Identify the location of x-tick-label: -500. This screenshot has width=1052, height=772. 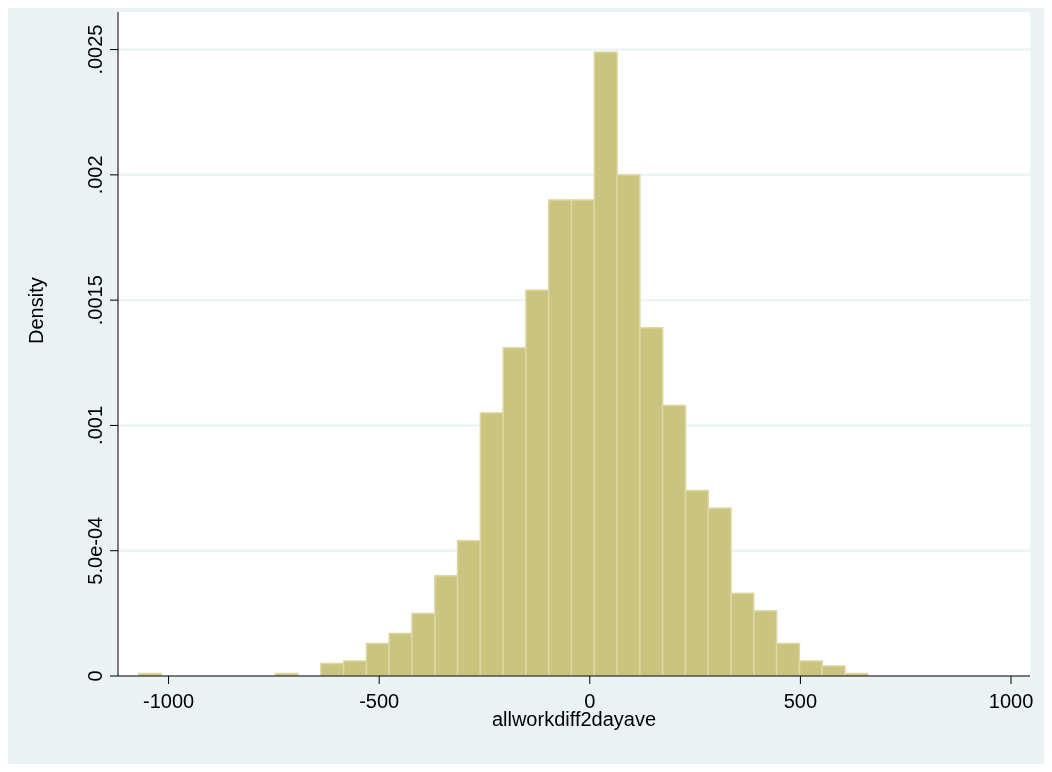
(379, 701).